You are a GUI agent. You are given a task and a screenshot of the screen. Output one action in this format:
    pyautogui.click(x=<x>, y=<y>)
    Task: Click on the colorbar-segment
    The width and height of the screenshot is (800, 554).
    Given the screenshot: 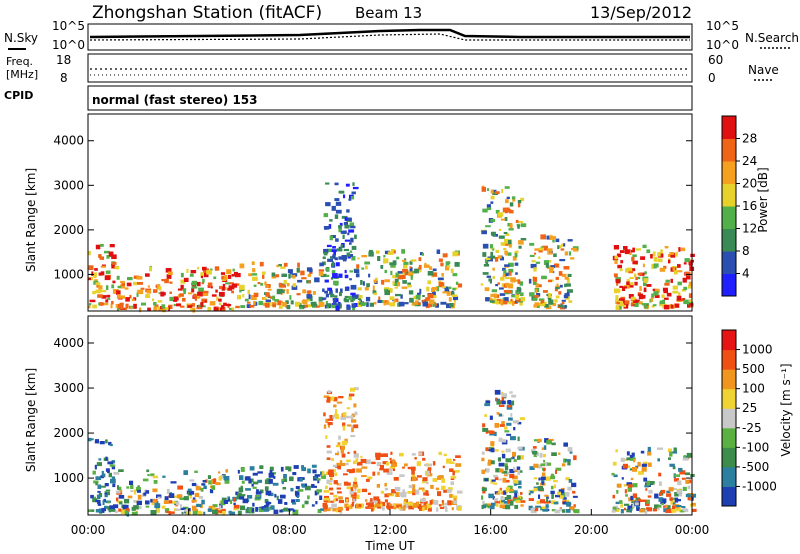 What is the action you would take?
    pyautogui.click(x=729, y=150)
    